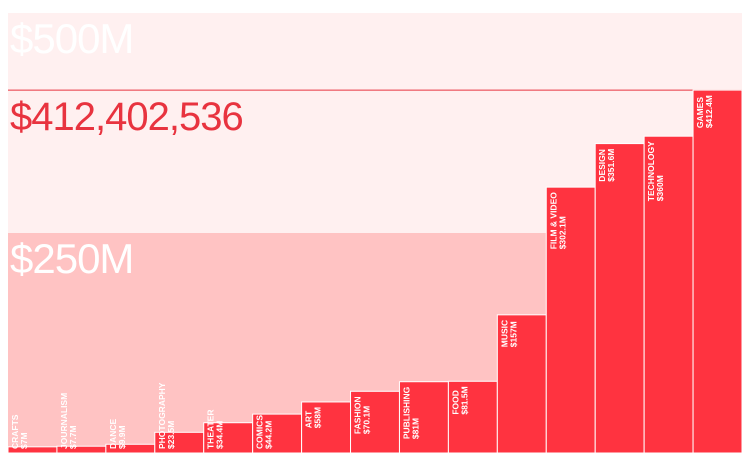 This screenshot has height=463, width=750. I want to click on y-tick-label: $500M, so click(71, 38).